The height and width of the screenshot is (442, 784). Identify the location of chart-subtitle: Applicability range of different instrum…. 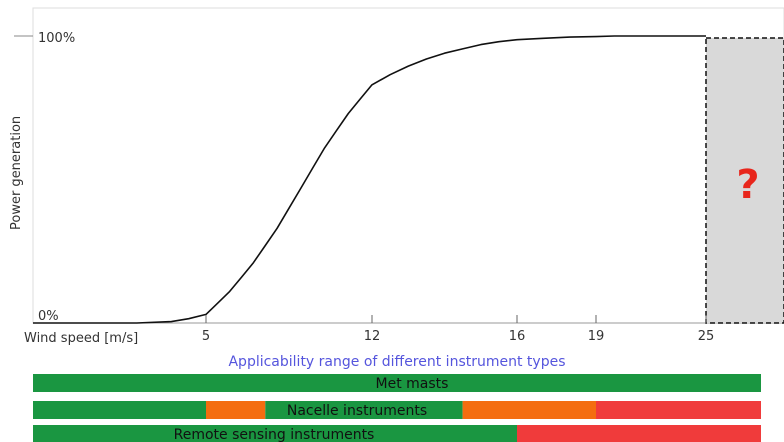
(396, 362).